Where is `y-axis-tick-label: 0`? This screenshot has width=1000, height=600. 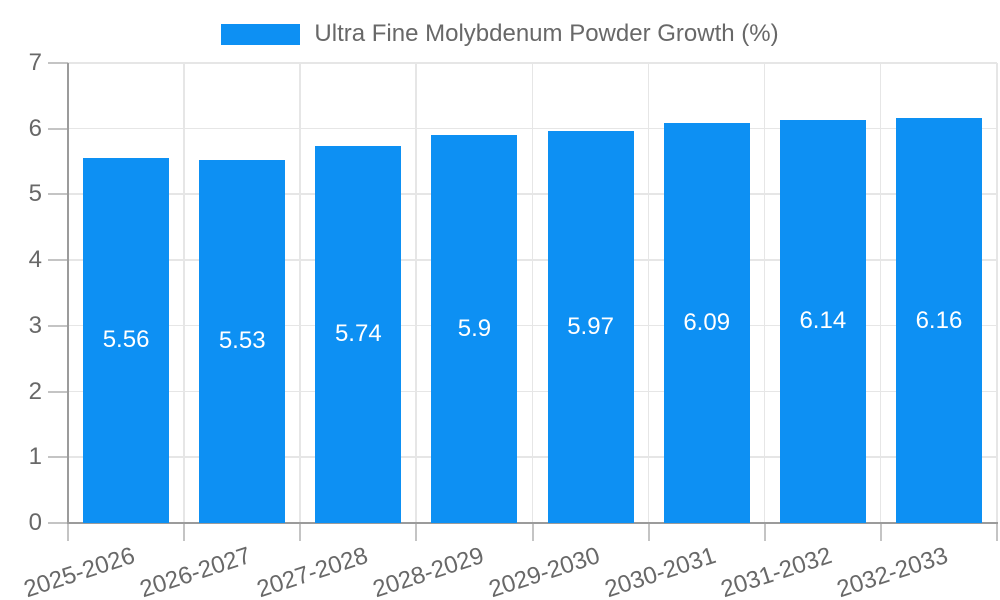 y-axis-tick-label: 0 is located at coordinates (35, 522).